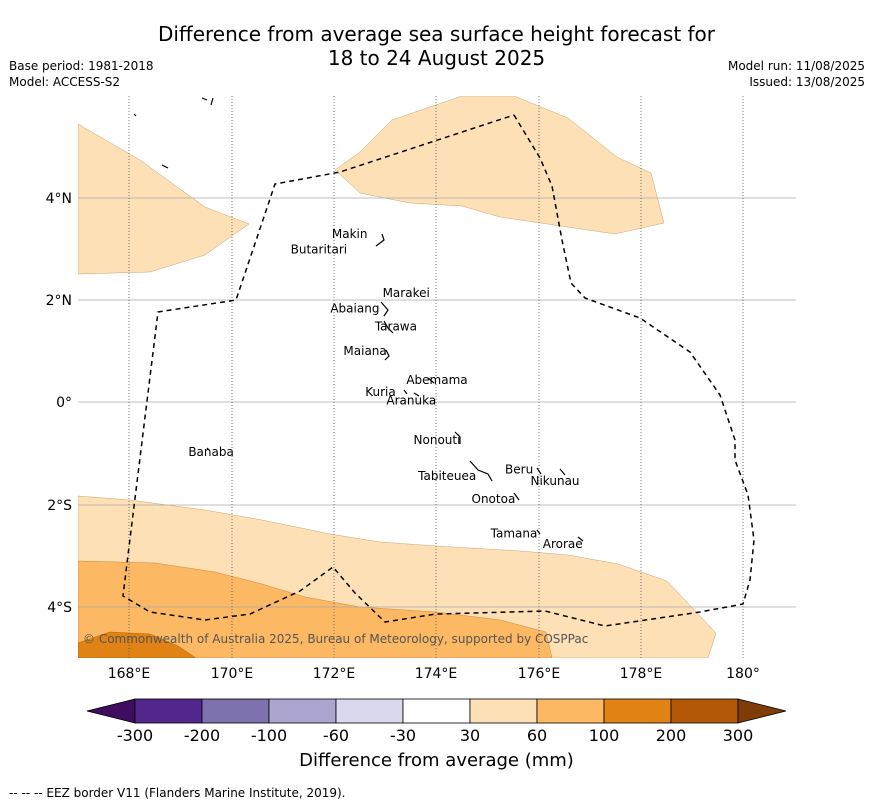 This screenshot has height=804, width=873. What do you see at coordinates (807, 82) in the screenshot?
I see `issued-date: Issued: 13/08/2025` at bounding box center [807, 82].